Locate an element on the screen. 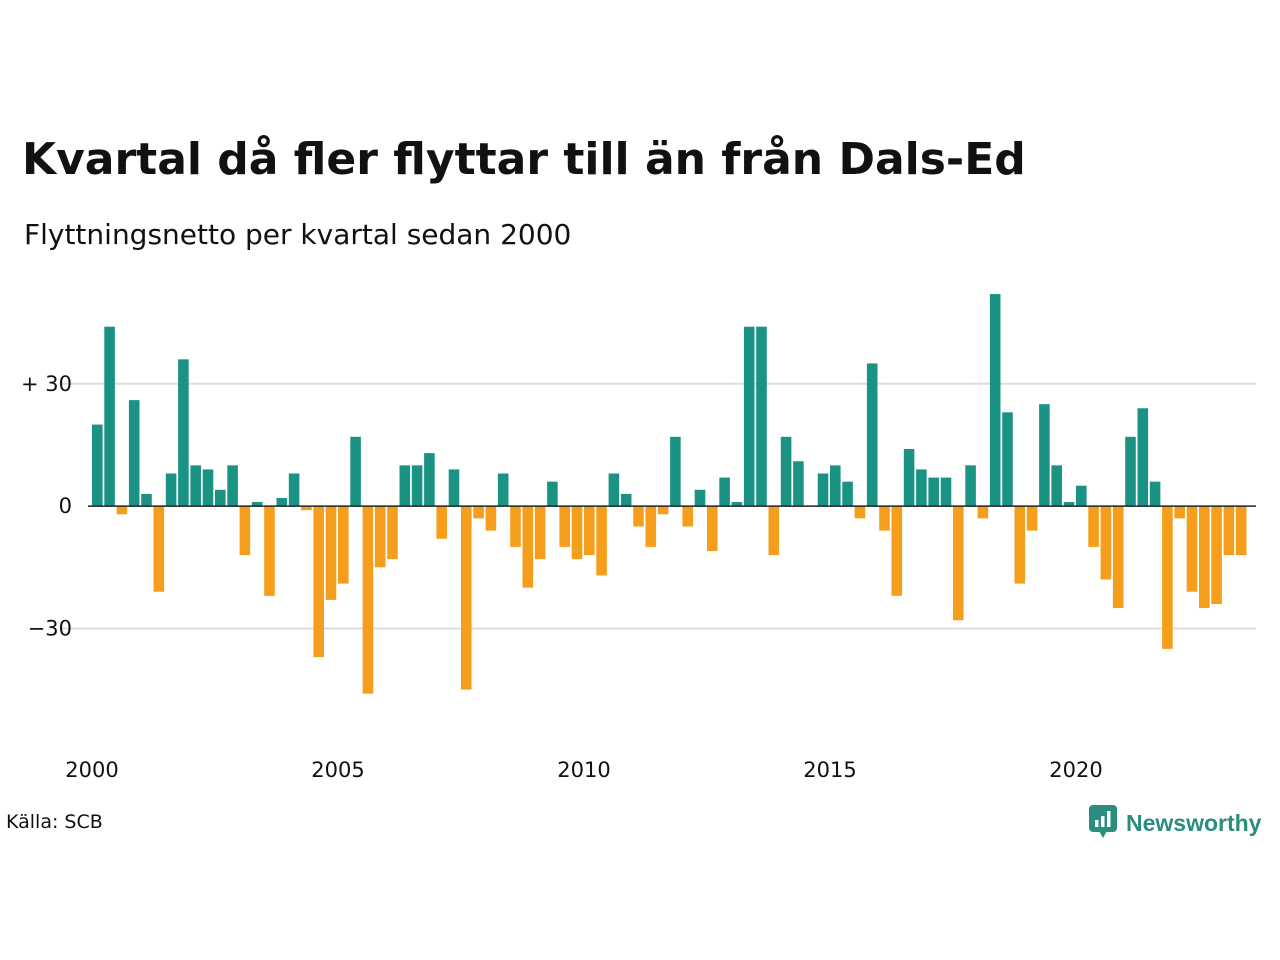 The height and width of the screenshot is (960, 1280). x-tick-label: 2020 is located at coordinates (1075, 770).